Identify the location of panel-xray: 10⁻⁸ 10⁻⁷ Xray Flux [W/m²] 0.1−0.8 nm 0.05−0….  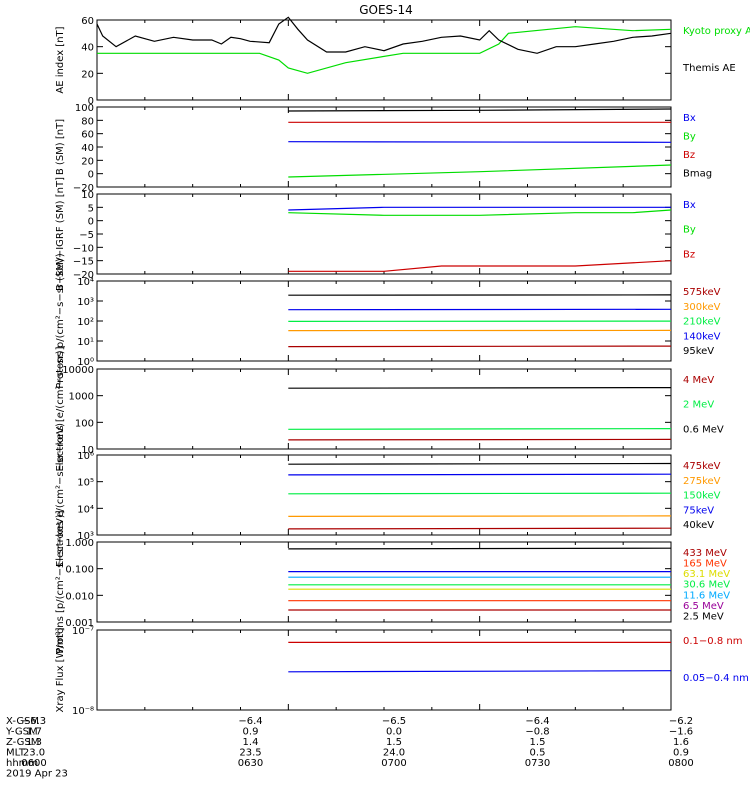
(402, 671).